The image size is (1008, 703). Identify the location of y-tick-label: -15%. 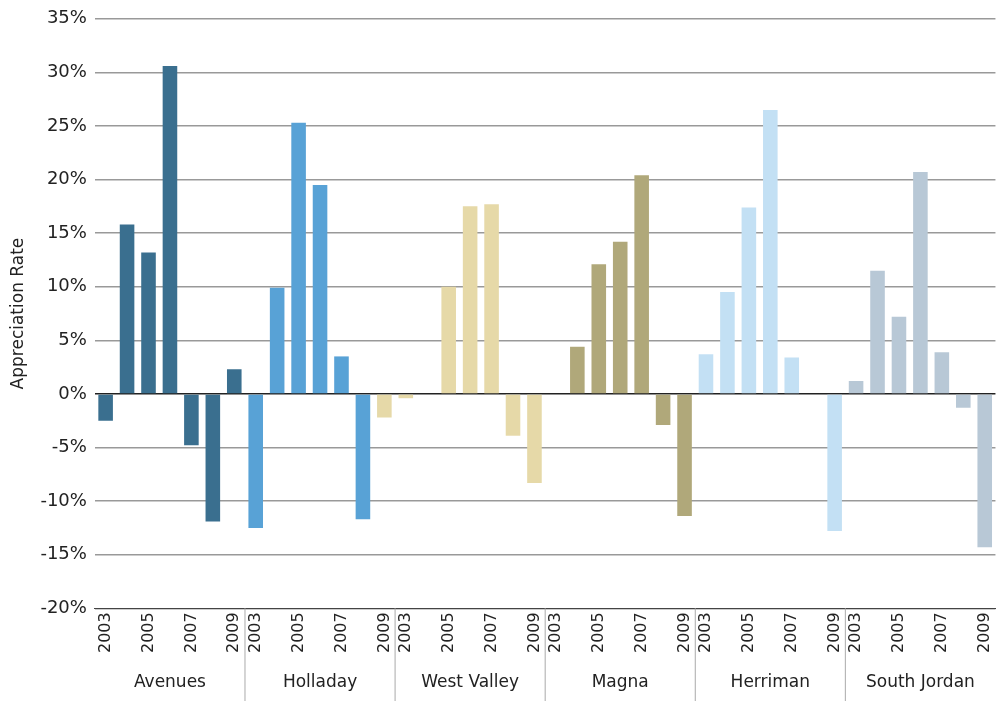
(63, 553).